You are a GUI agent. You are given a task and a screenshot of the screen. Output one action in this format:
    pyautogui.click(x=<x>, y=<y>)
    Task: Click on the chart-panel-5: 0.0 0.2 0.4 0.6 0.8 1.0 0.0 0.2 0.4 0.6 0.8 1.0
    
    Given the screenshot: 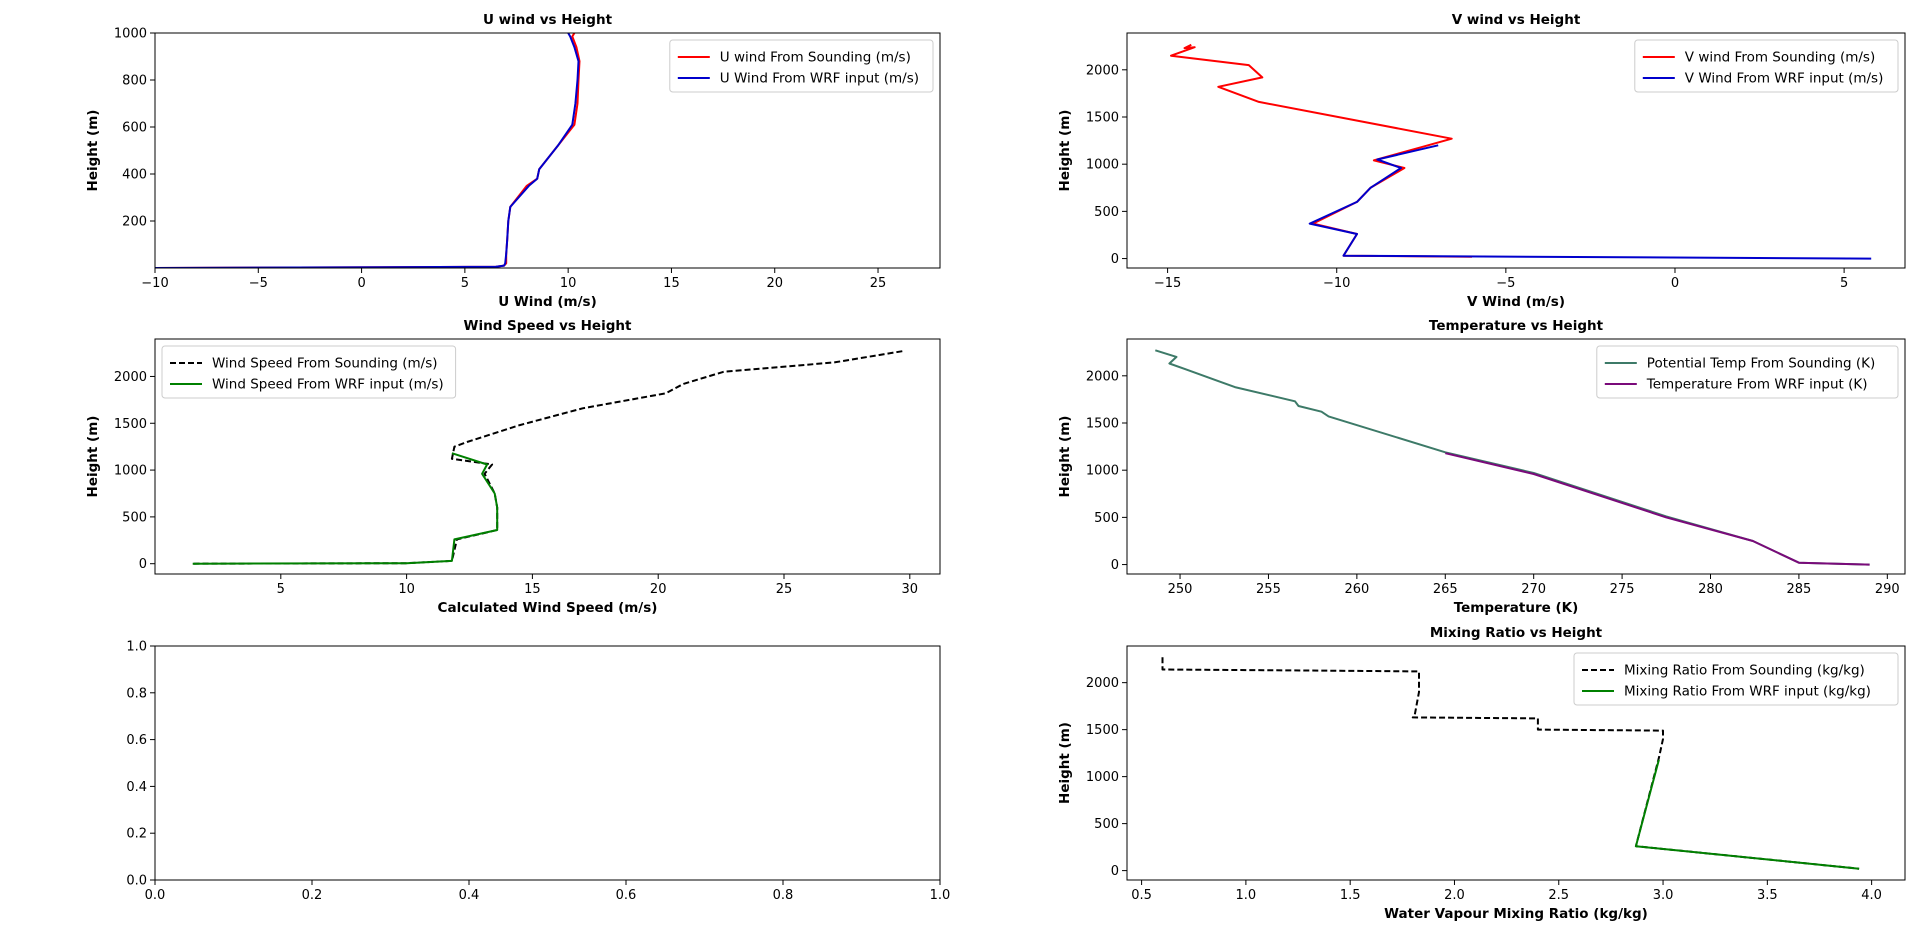 What is the action you would take?
    pyautogui.click(x=538, y=772)
    